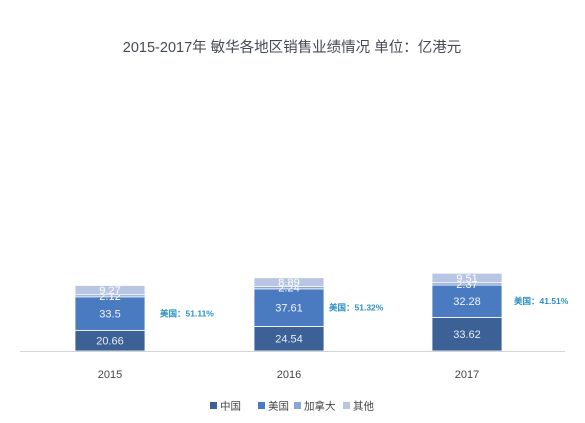  Describe the element at coordinates (110, 342) in the screenshot. I see `data-label-2015-s0: 20.66` at that location.